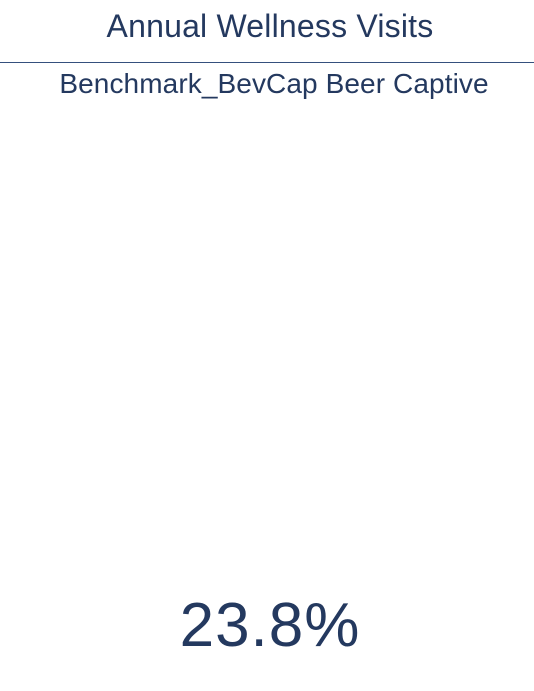  What do you see at coordinates (270, 625) in the screenshot?
I see `metric-value: 23.8%` at bounding box center [270, 625].